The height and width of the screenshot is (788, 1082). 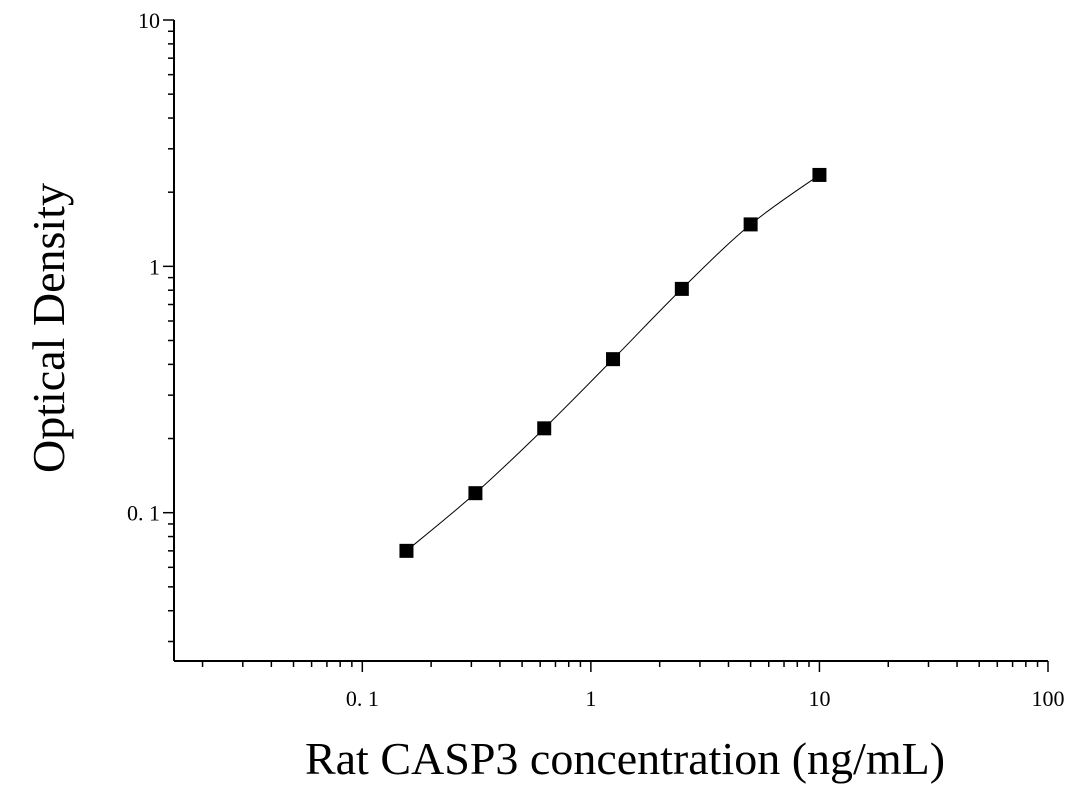 I want to click on y-tick-label: 10, so click(x=149, y=20).